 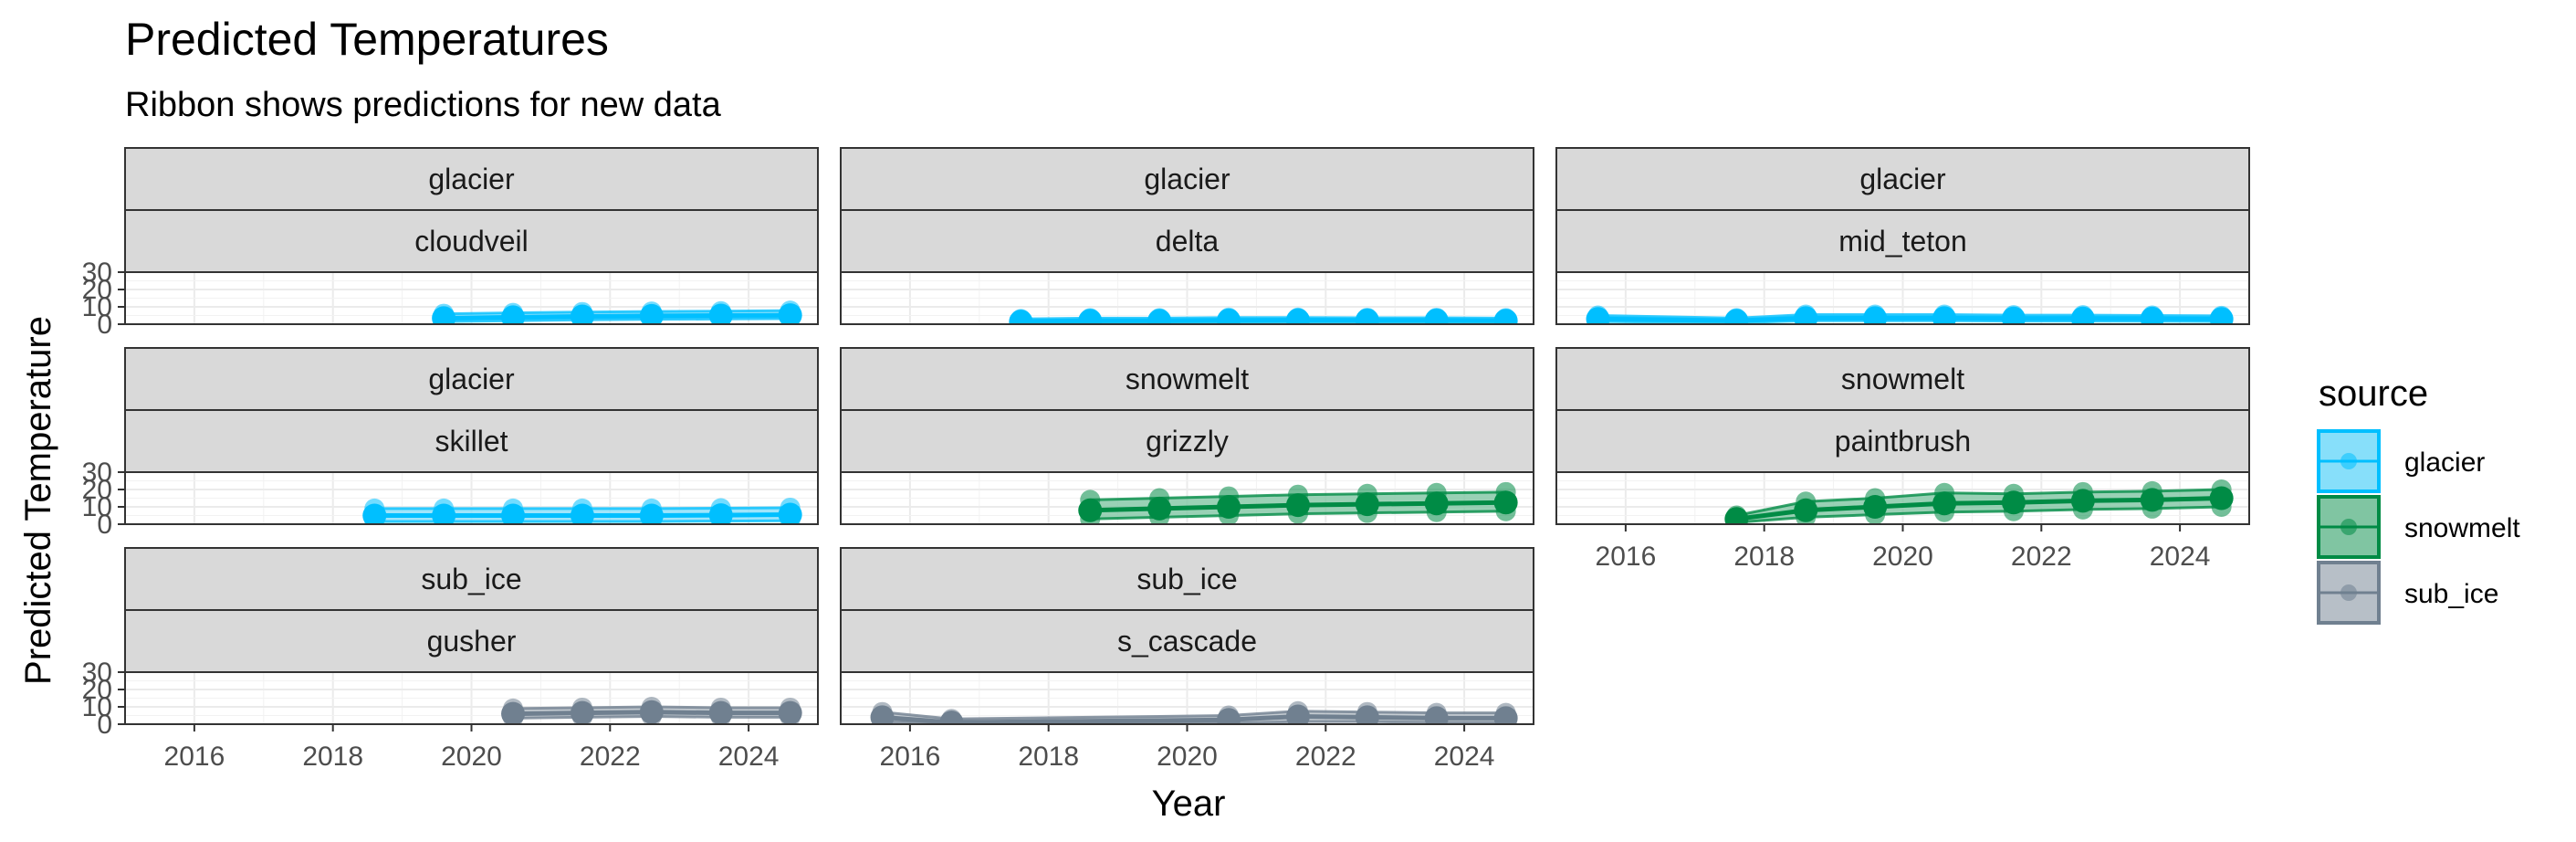 What do you see at coordinates (1298, 503) in the screenshot?
I see `series-grizzly` at bounding box center [1298, 503].